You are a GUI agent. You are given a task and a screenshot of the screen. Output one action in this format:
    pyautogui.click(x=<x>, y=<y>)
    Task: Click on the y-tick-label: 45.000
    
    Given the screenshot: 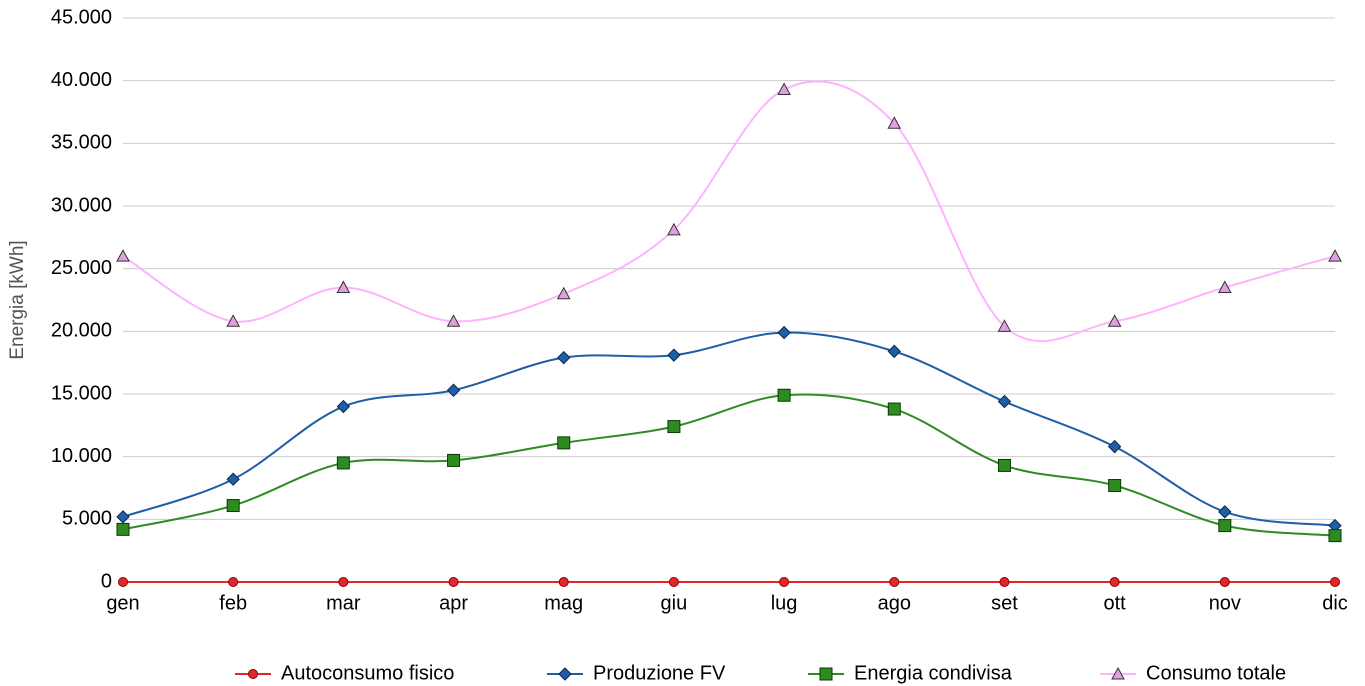 What is the action you would take?
    pyautogui.click(x=81, y=17)
    